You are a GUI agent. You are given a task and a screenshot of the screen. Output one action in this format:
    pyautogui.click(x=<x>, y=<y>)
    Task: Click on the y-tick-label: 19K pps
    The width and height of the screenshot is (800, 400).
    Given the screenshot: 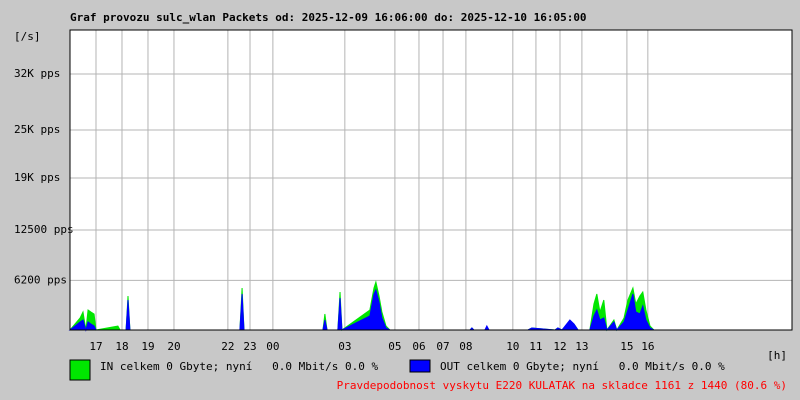 What is the action you would take?
    pyautogui.click(x=37, y=177)
    